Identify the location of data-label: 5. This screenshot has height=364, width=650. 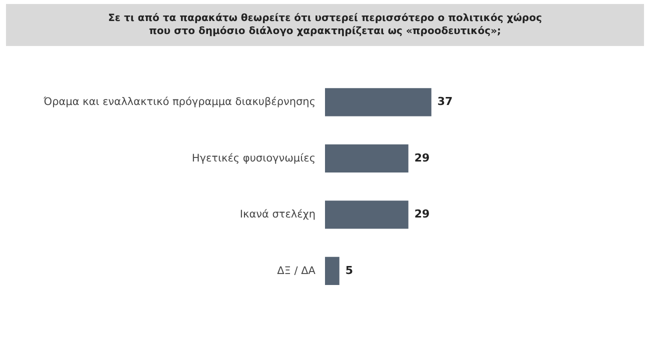
(349, 270).